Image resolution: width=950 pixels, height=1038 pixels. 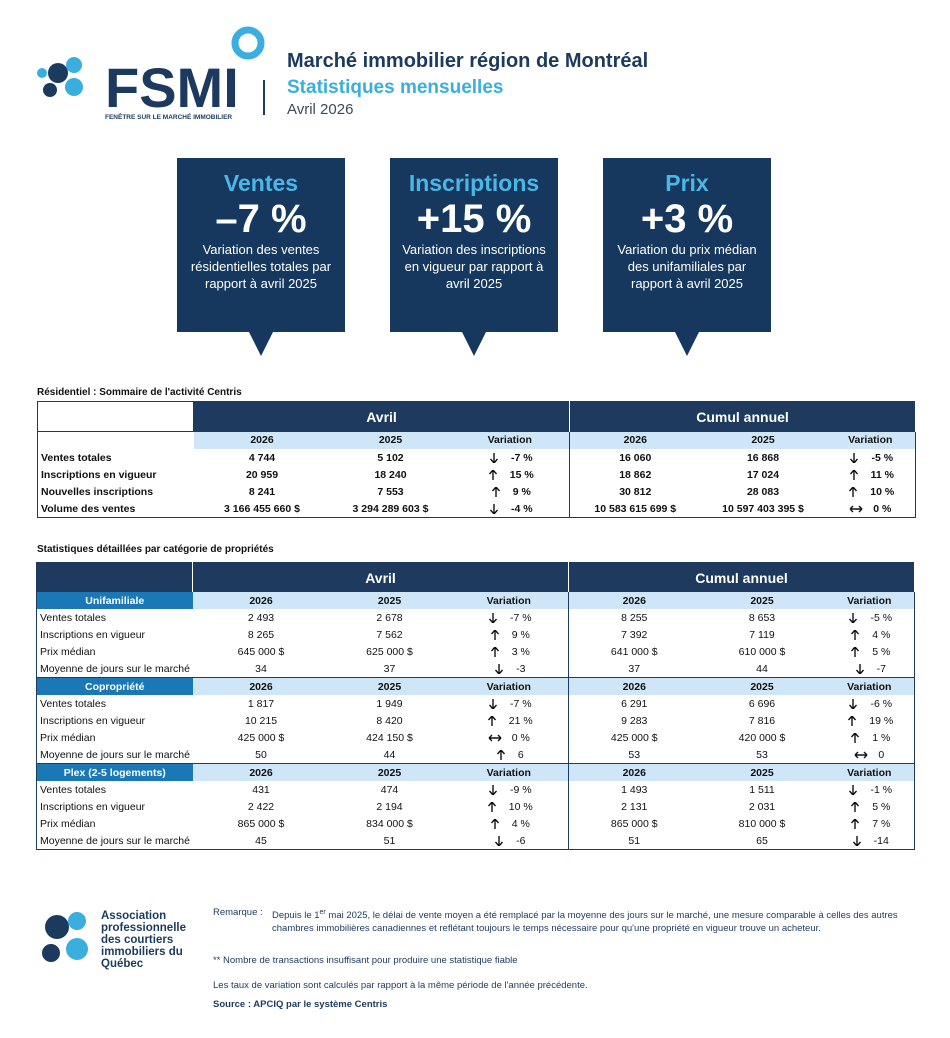 What do you see at coordinates (509, 651) in the screenshot?
I see `cell: 3 %` at bounding box center [509, 651].